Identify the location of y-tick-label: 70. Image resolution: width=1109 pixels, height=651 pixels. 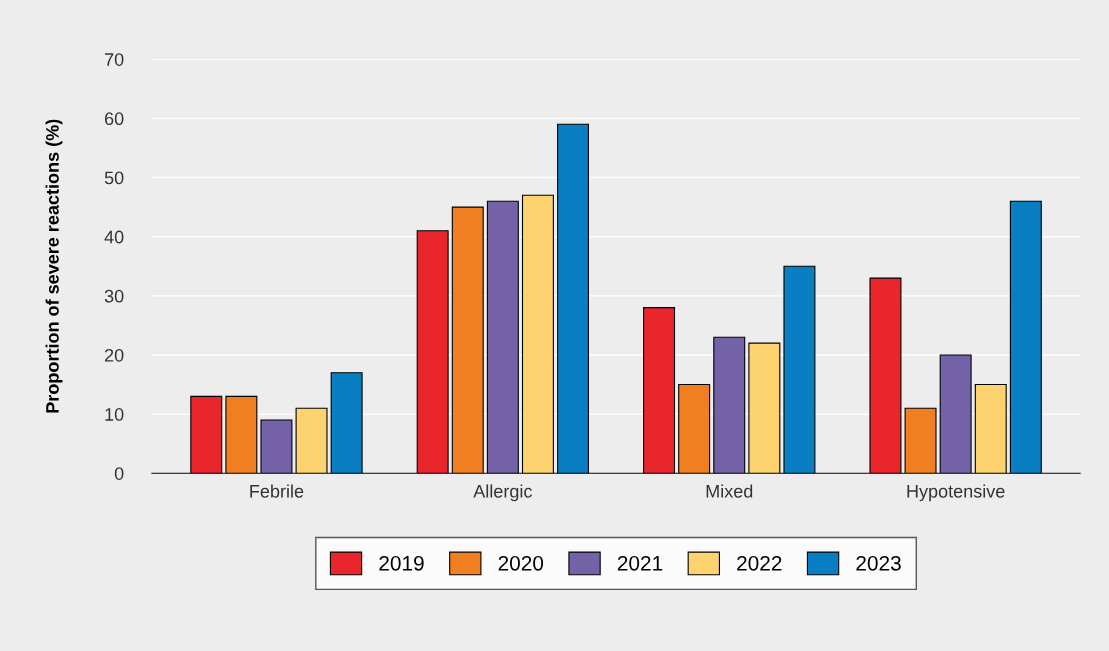
(114, 59).